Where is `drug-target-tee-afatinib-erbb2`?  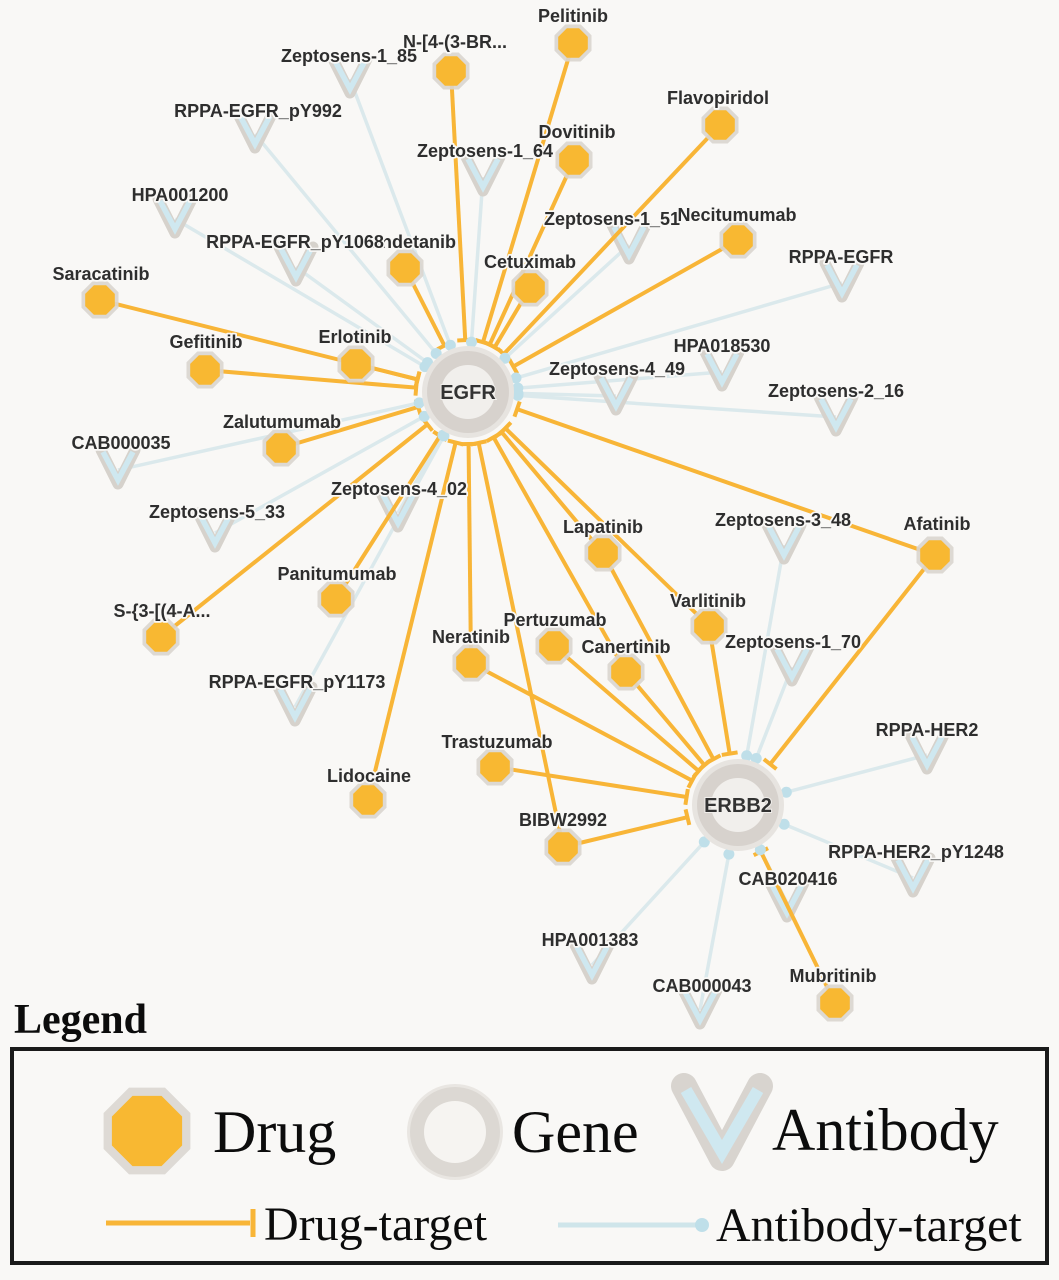
drug-target-tee-afatinib-erbb2 is located at coordinates (770, 764).